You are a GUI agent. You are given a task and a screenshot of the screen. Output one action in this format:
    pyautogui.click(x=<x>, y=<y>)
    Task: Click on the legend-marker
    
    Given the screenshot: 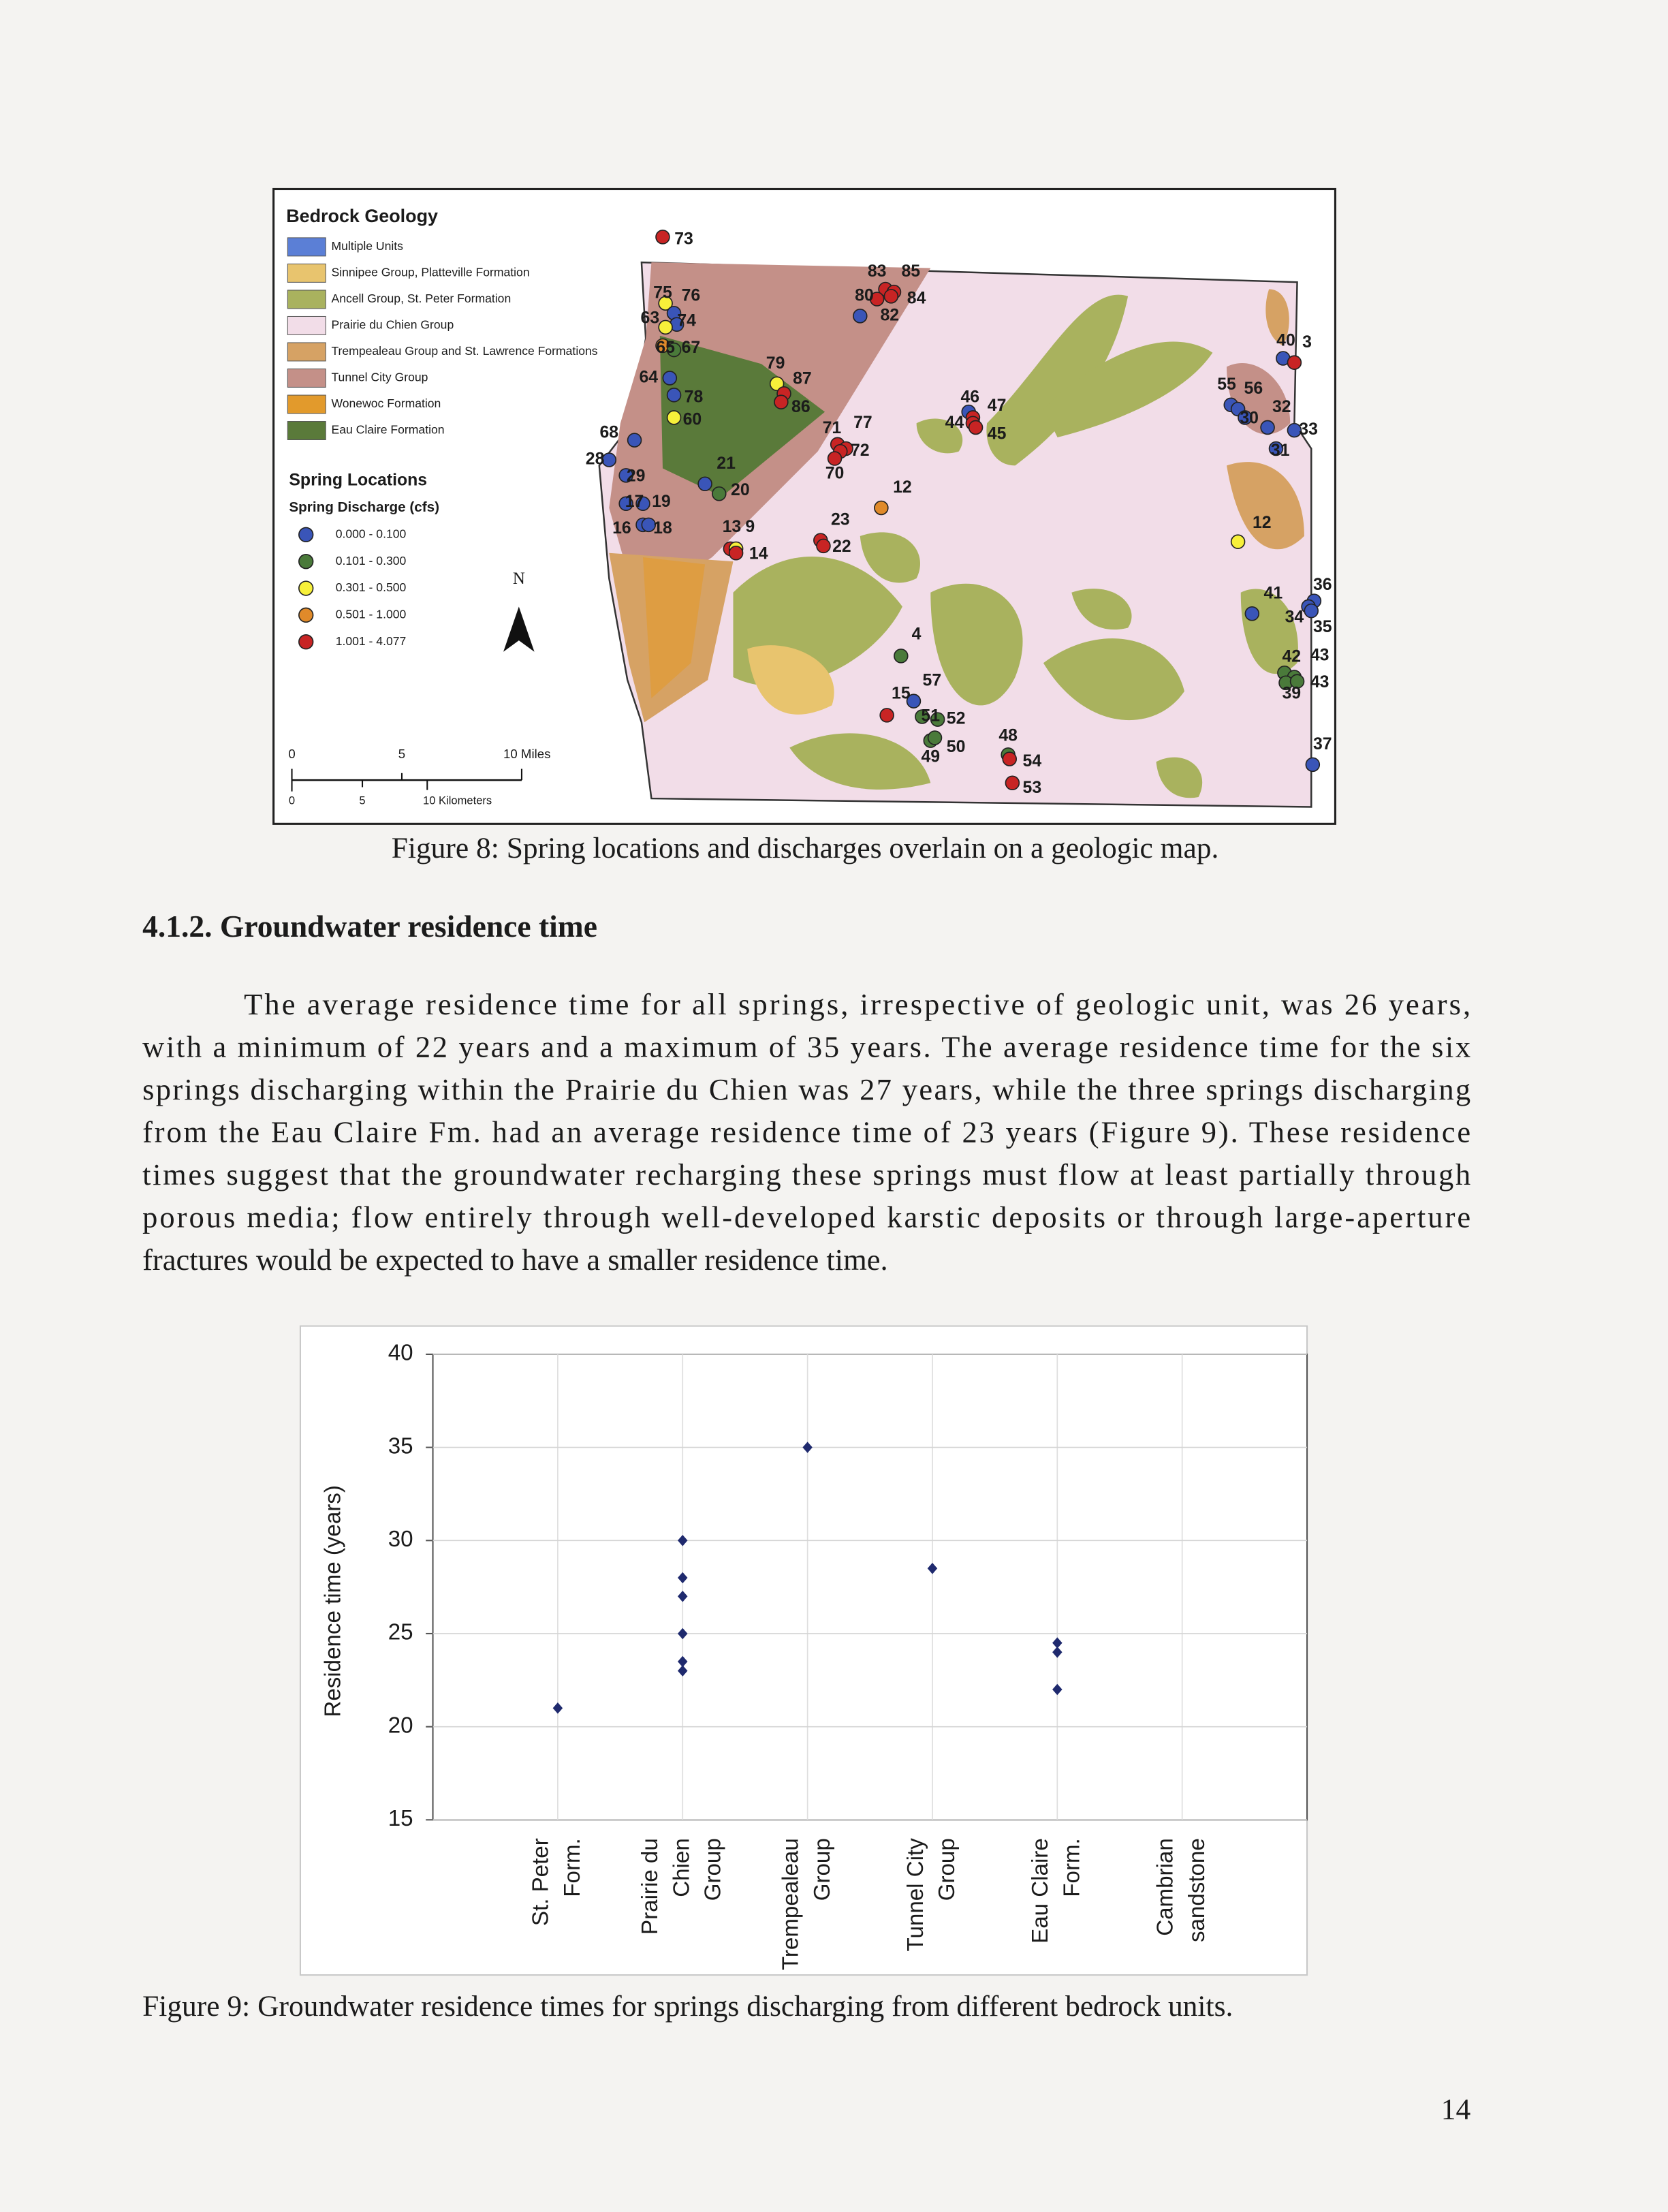 What is the action you would take?
    pyautogui.click(x=306, y=561)
    